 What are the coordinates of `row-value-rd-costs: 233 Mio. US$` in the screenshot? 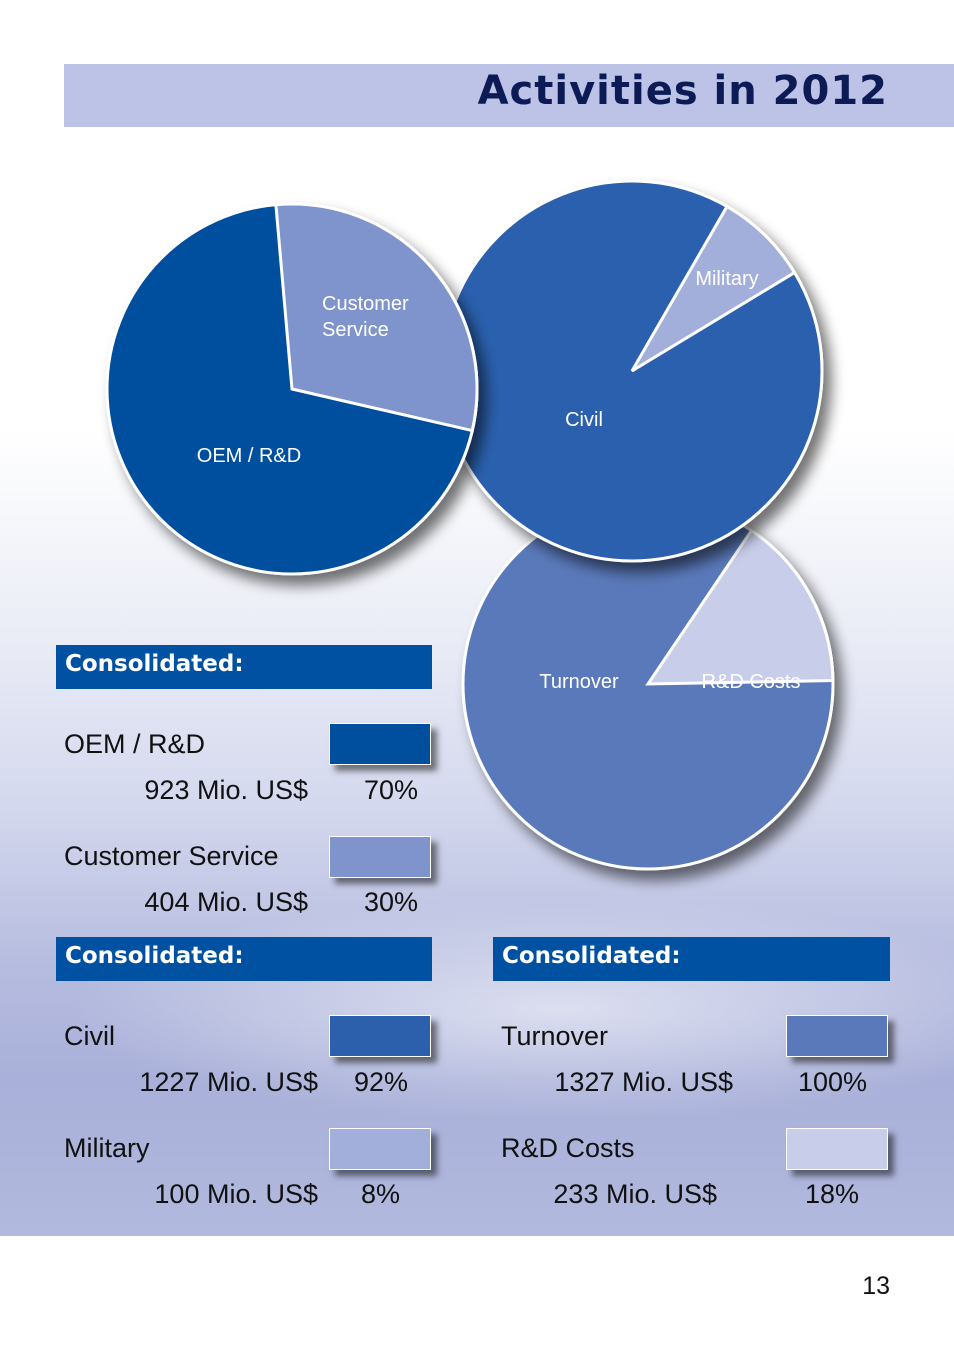 It's located at (635, 1194).